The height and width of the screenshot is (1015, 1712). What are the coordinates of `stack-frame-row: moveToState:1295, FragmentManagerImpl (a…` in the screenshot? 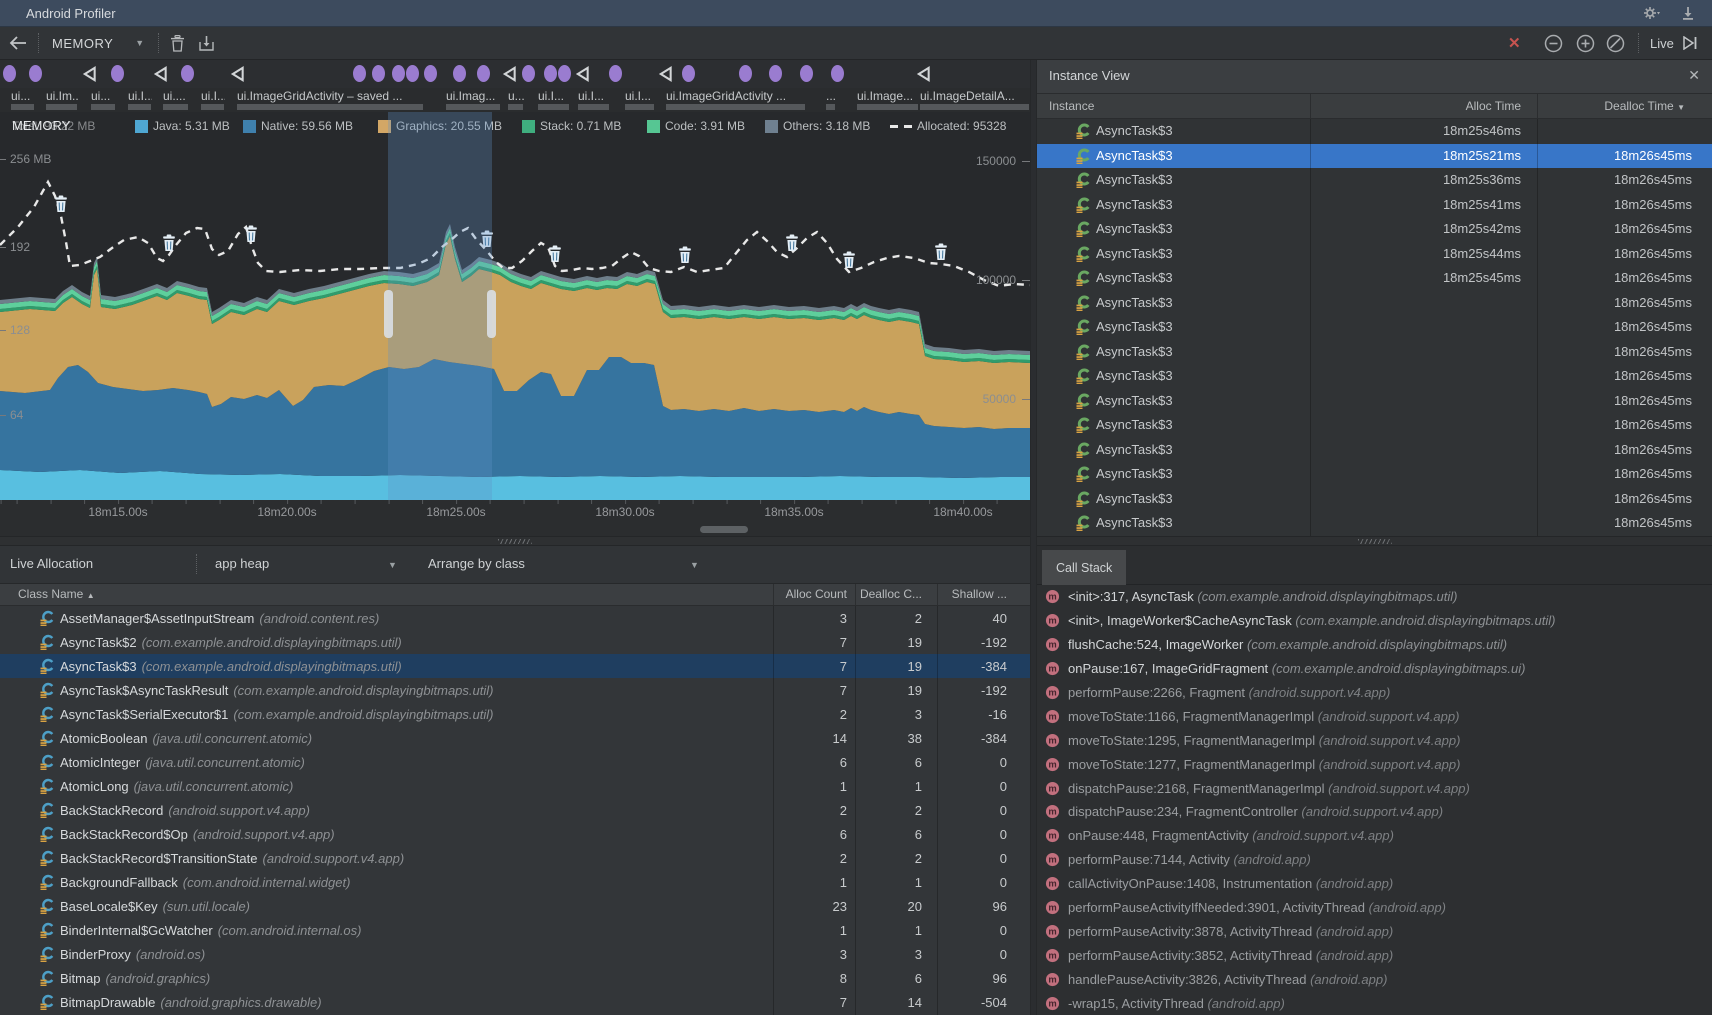 It's located at (1374, 740).